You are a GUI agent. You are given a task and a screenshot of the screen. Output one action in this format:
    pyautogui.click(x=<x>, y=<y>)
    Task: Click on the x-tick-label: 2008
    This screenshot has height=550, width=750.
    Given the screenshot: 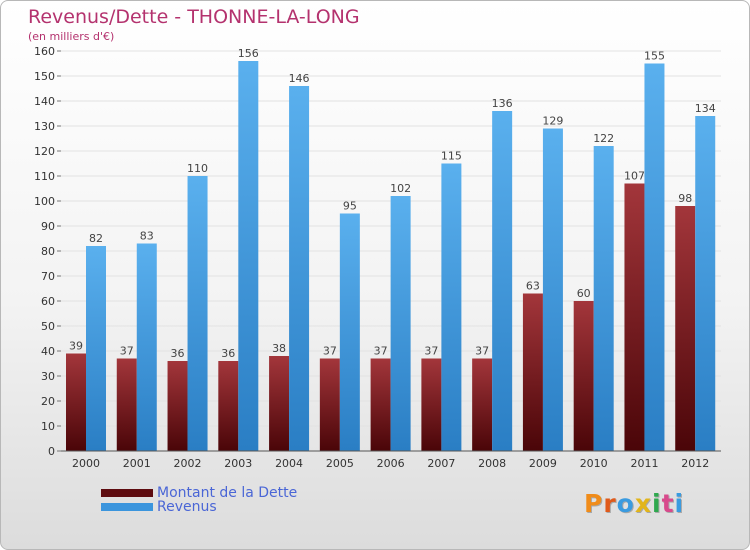 What is the action you would take?
    pyautogui.click(x=492, y=463)
    